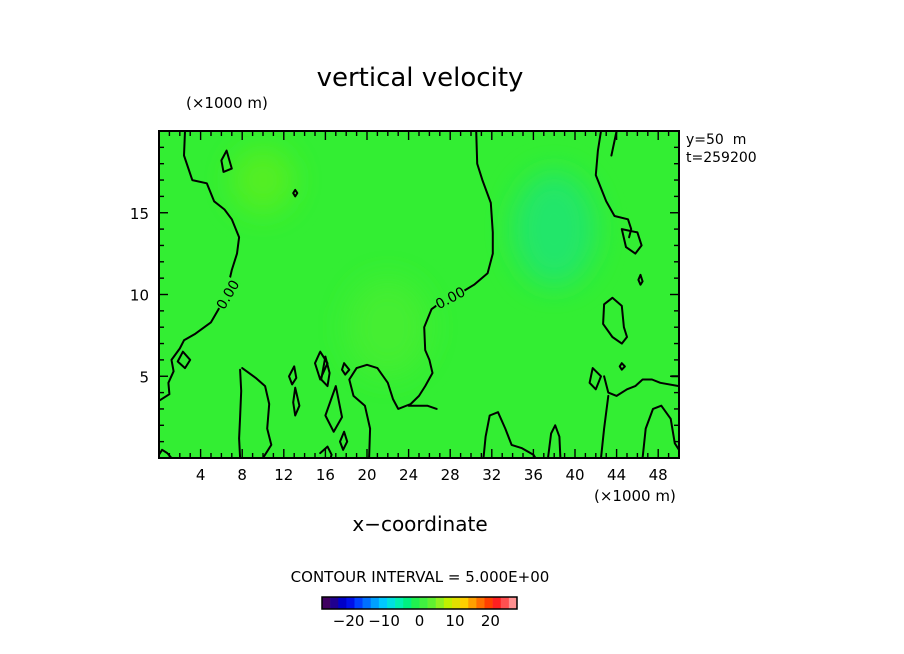  I want to click on colorbar-tick-label: −20, so click(349, 621).